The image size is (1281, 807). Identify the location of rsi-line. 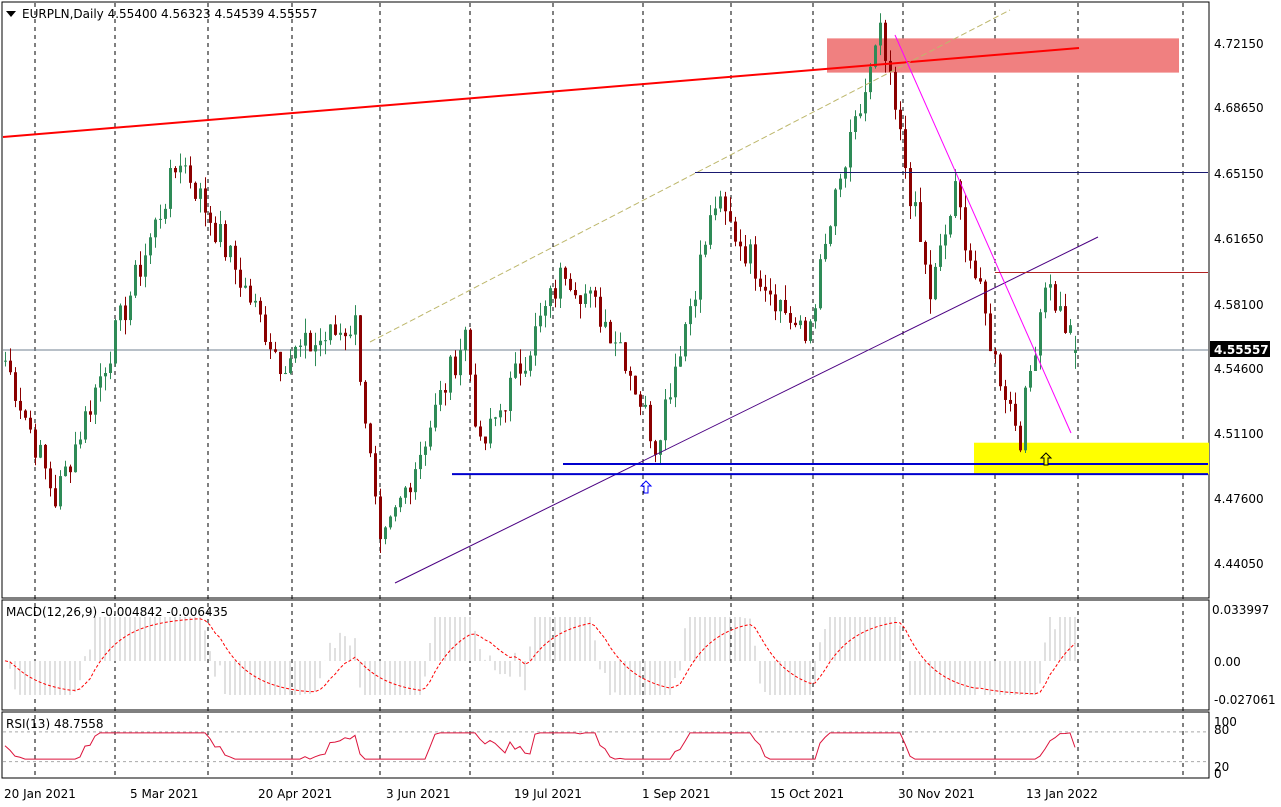
(540, 746).